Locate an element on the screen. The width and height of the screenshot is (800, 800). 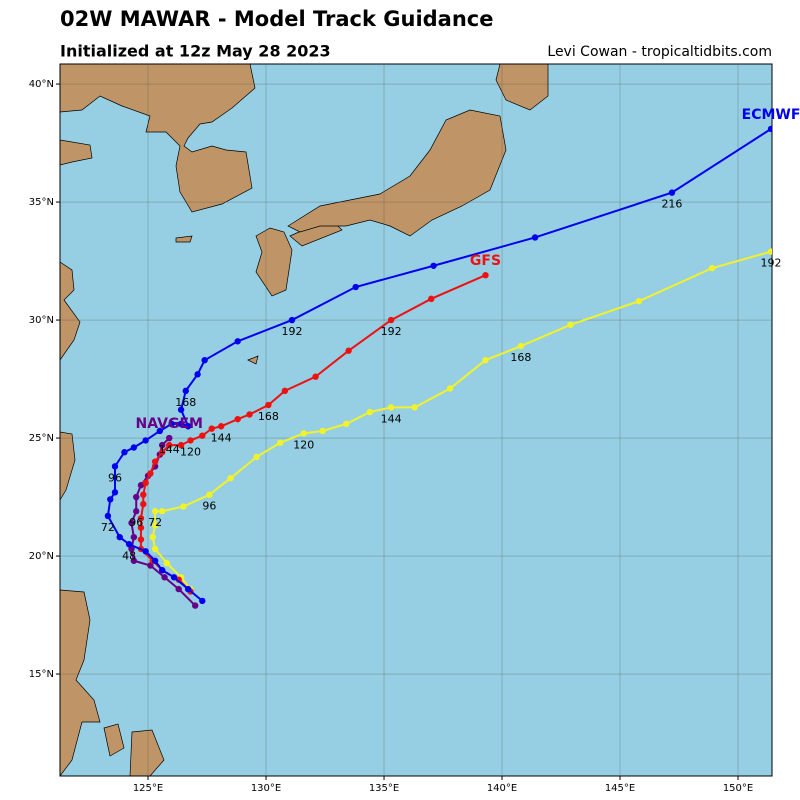
forecast-hour-label: 192 is located at coordinates (391, 331).